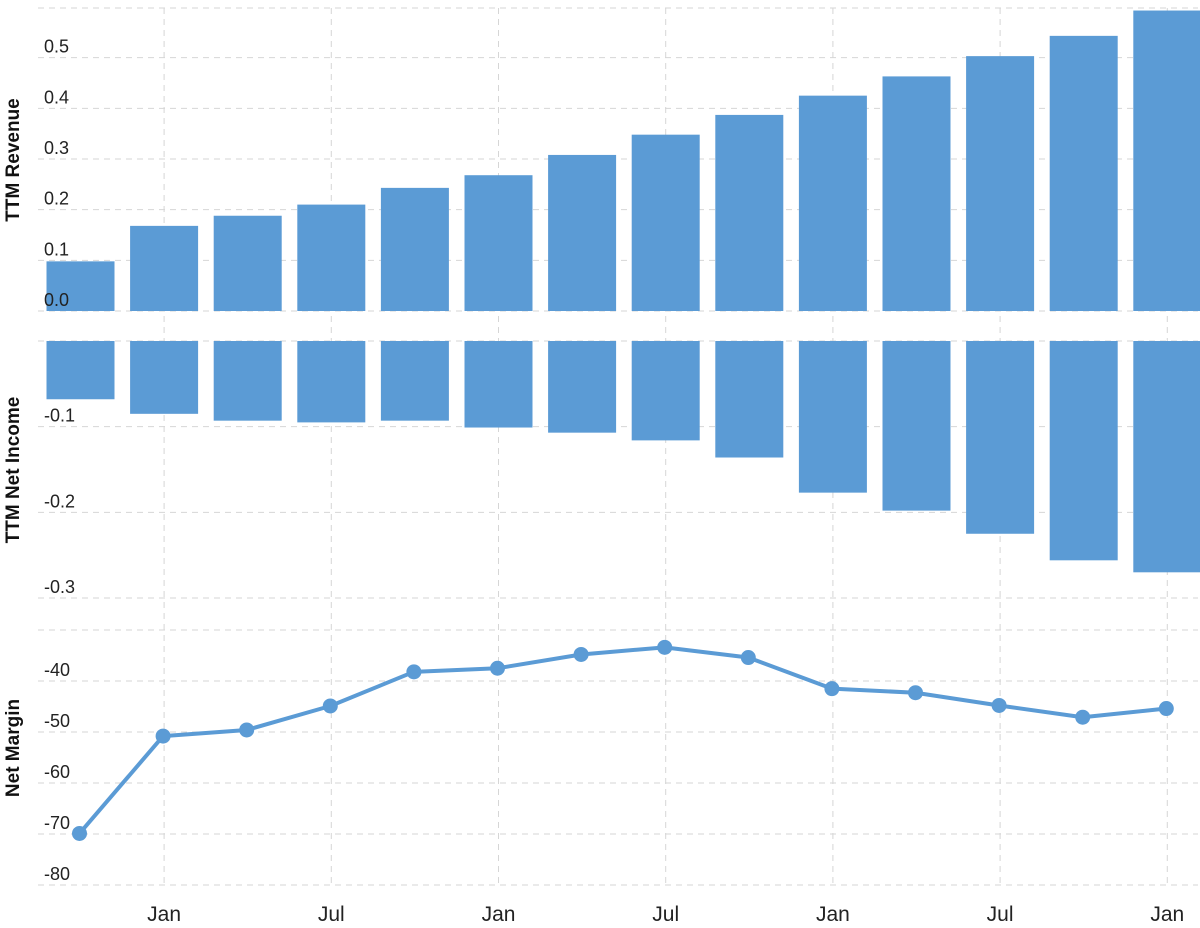 This screenshot has width=1200, height=928. I want to click on net-margin-tick-label: -80, so click(57, 874).